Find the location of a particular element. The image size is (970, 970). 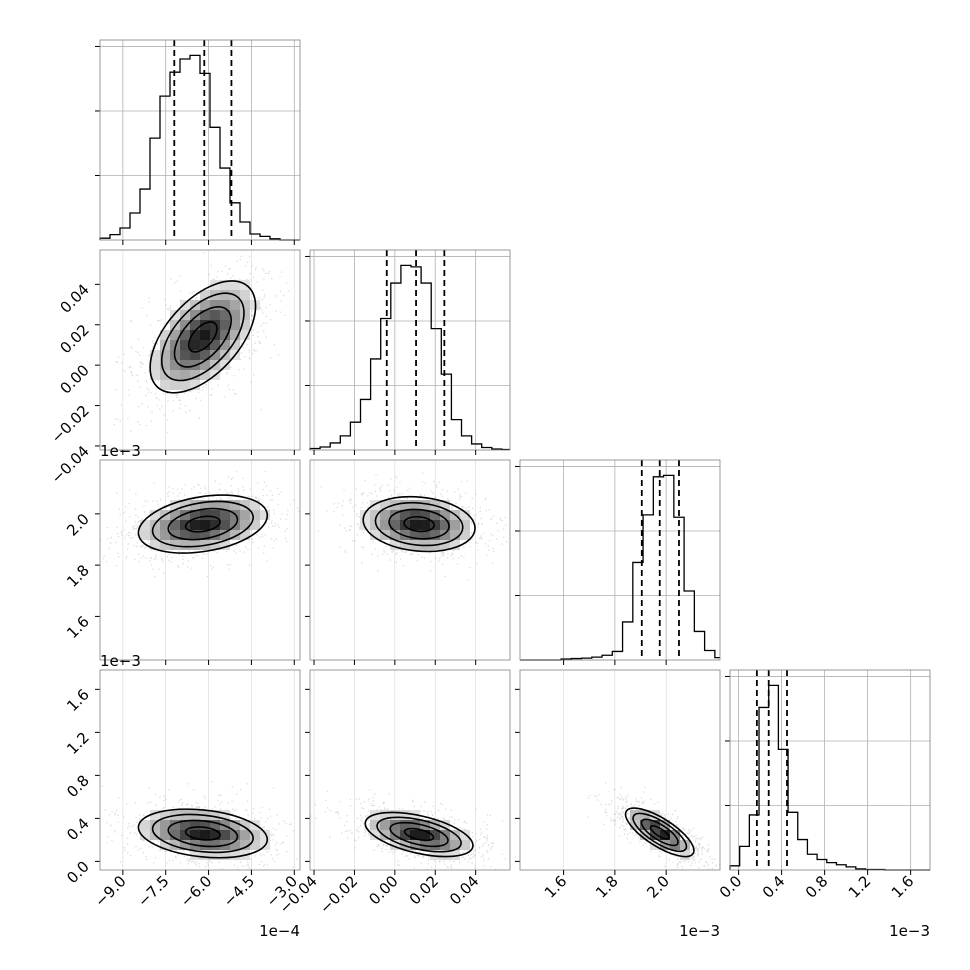

y-tick-label: 1.2 is located at coordinates (78, 743).